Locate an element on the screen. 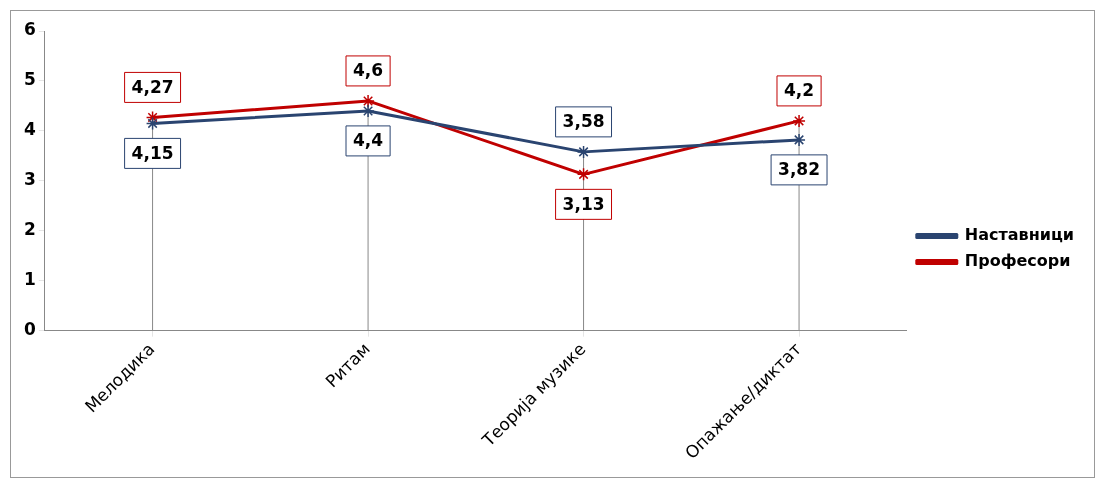  y-tick-label: 0 is located at coordinates (29, 329).